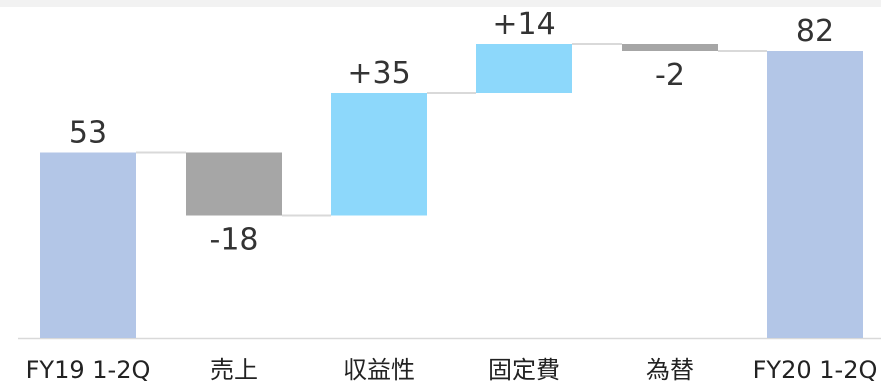 This screenshot has height=388, width=881. What do you see at coordinates (234, 370) in the screenshot?
I see `category-label: 売上` at bounding box center [234, 370].